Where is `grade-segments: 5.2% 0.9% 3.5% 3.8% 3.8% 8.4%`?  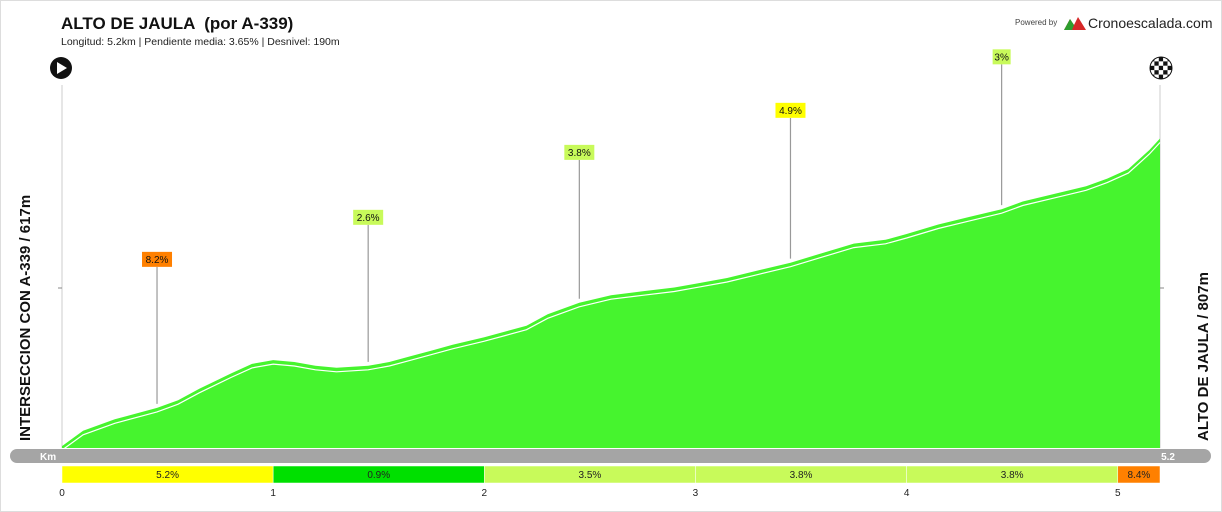 grade-segments: 5.2% 0.9% 3.5% 3.8% 3.8% 8.4% is located at coordinates (611, 474).